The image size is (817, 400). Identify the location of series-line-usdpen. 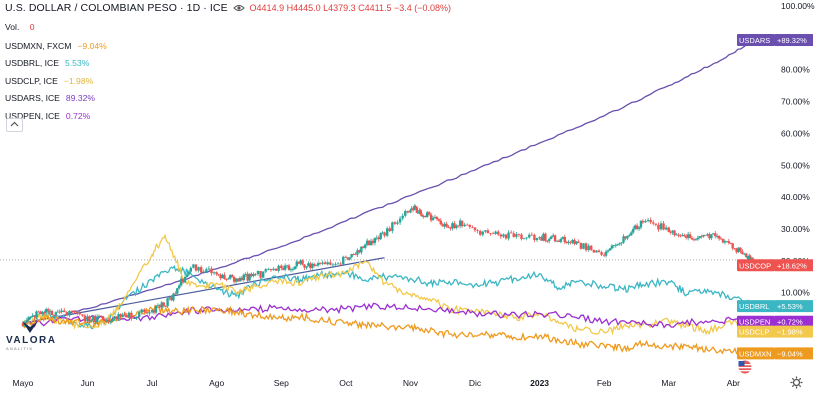
(389, 315).